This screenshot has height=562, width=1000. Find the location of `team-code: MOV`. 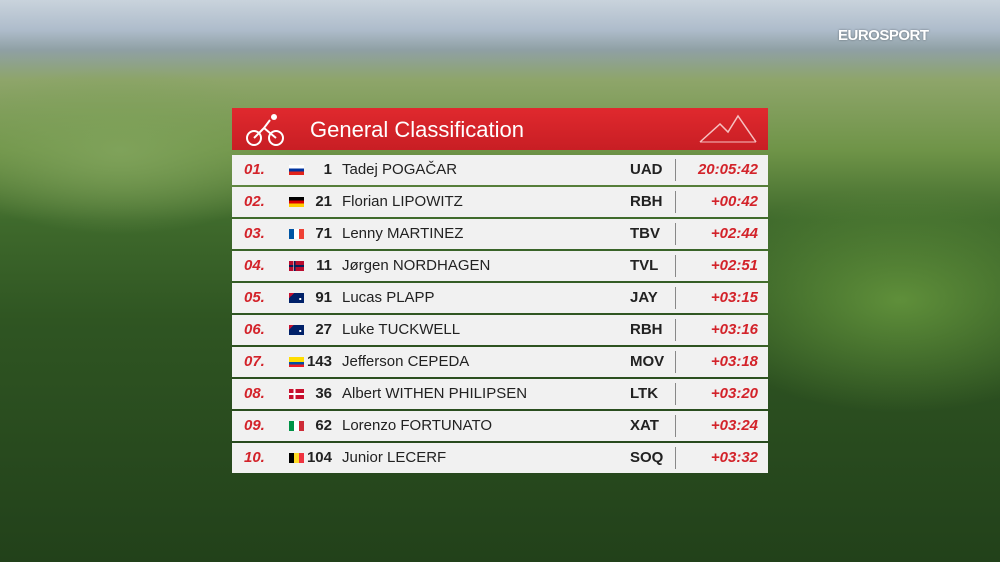

team-code: MOV is located at coordinates (647, 361).